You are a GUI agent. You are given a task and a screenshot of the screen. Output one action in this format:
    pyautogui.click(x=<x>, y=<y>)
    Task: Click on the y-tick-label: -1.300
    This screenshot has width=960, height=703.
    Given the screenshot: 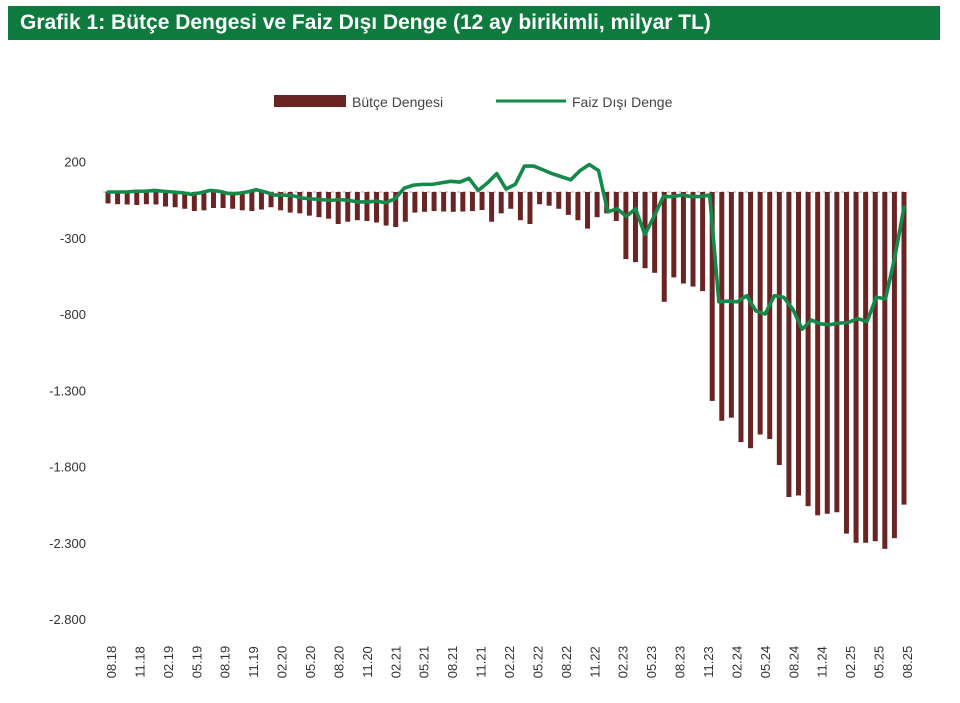 What is the action you would take?
    pyautogui.click(x=67, y=390)
    